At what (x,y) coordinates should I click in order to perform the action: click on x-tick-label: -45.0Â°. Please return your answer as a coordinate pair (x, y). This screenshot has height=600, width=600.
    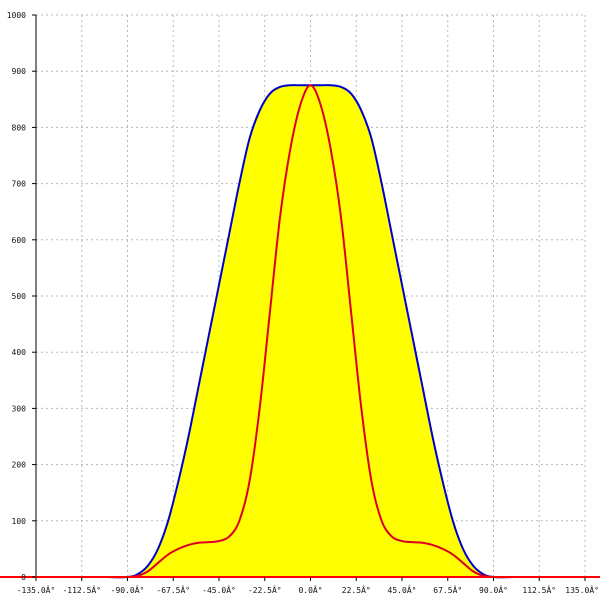
    Looking at the image, I should click on (219, 589).